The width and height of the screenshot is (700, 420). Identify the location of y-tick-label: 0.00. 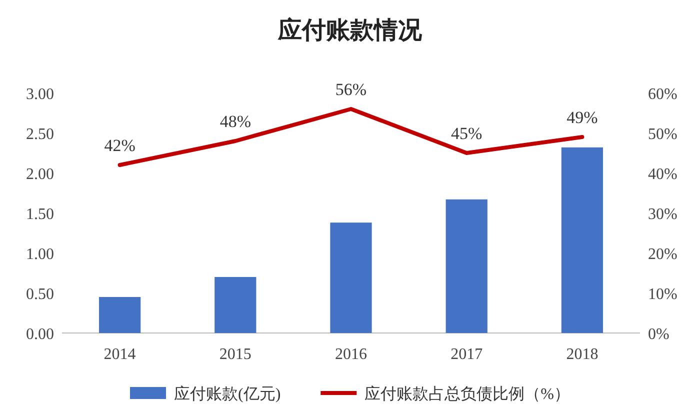
(40, 334).